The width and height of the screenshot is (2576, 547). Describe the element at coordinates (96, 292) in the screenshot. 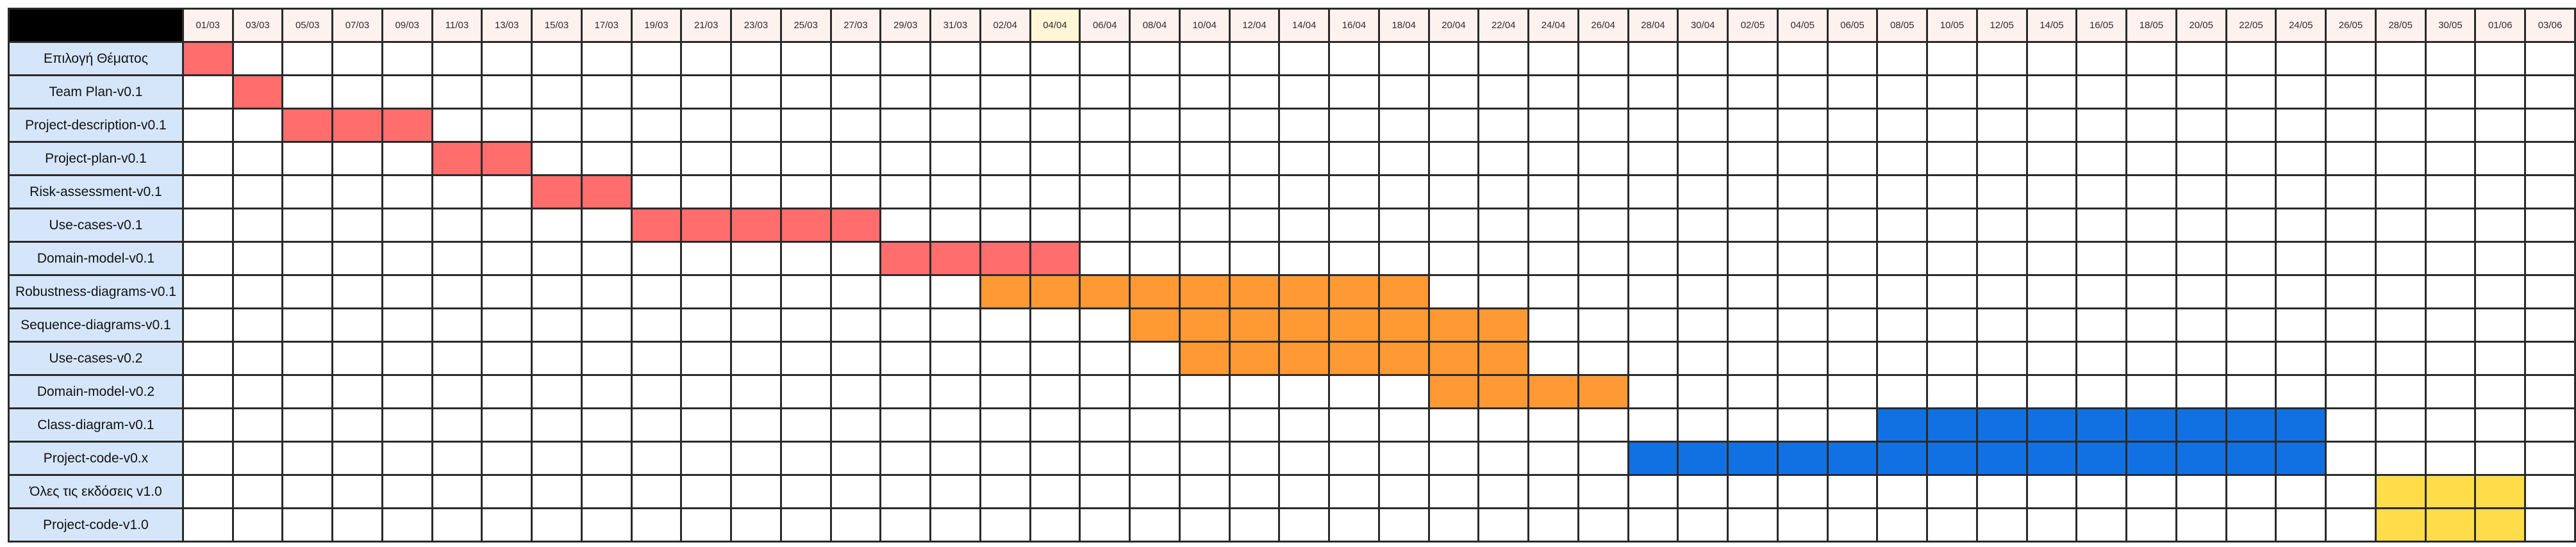

I see `task-label: Robustness-diagrams-v0.1` at that location.